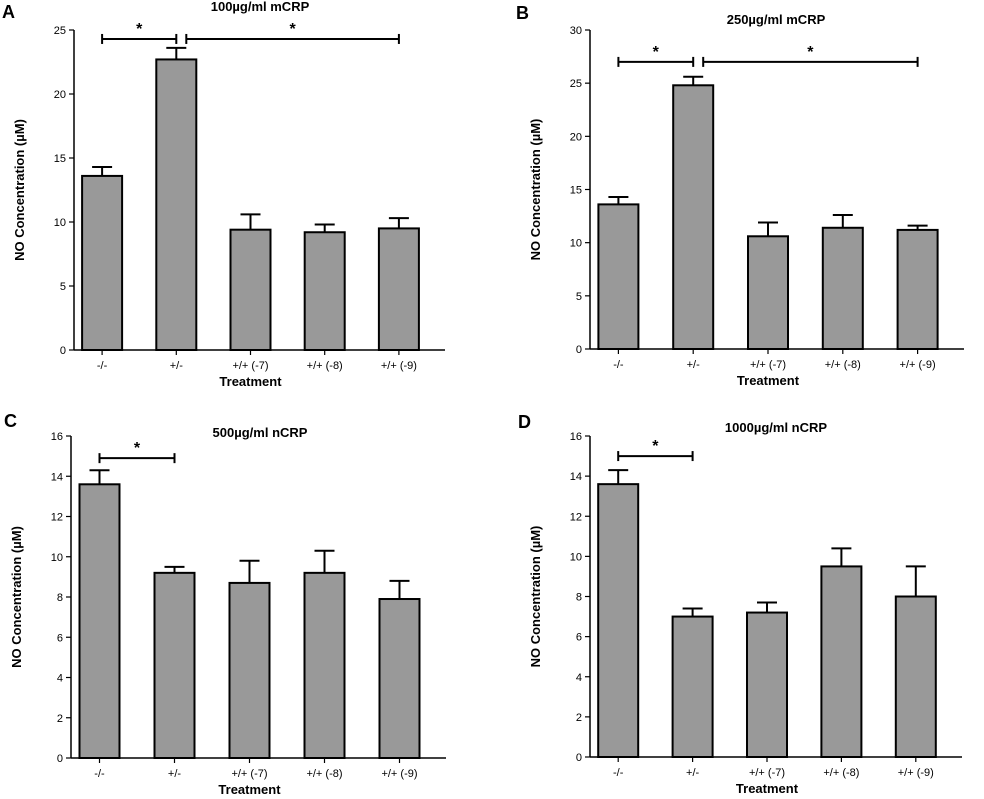 The image size is (984, 799). What do you see at coordinates (8, 12) in the screenshot?
I see `panel-letter: A` at bounding box center [8, 12].